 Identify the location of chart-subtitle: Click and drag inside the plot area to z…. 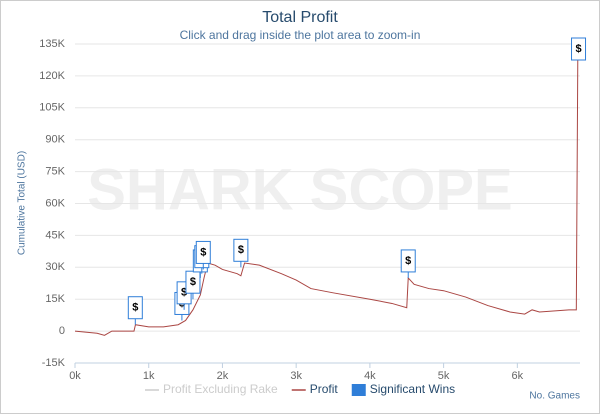
(300, 35).